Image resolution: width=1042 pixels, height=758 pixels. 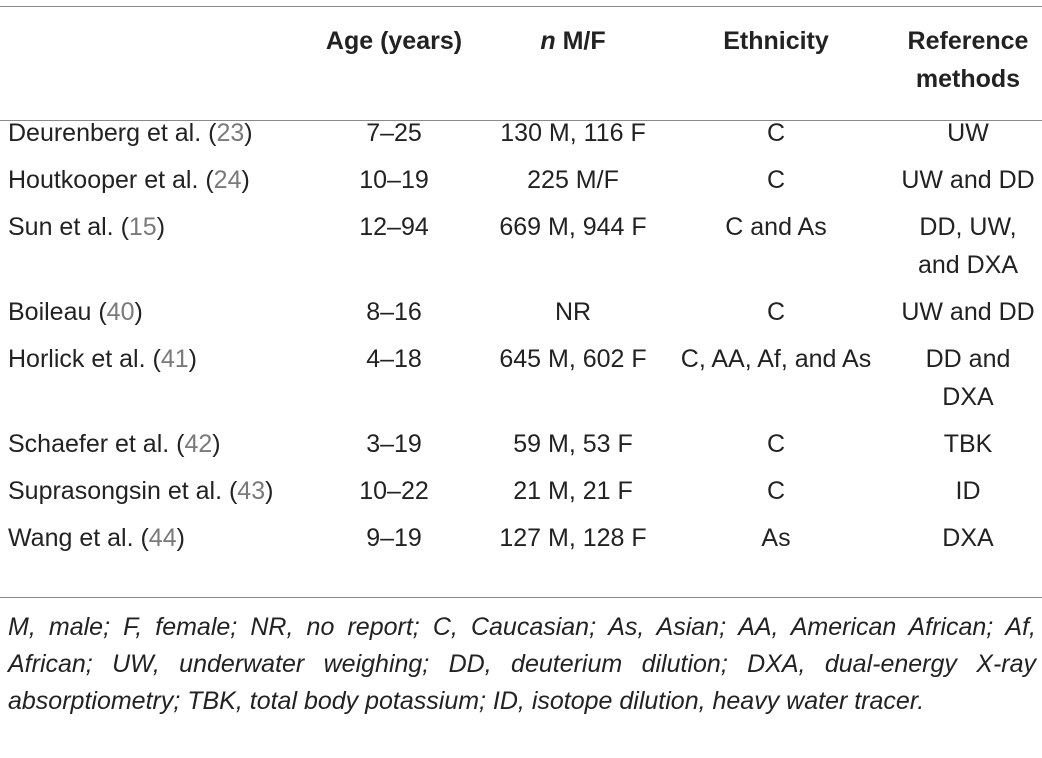 I want to click on table-row: Boileau (40) 8–16 NR C UW and DD, so click(x=521, y=316).